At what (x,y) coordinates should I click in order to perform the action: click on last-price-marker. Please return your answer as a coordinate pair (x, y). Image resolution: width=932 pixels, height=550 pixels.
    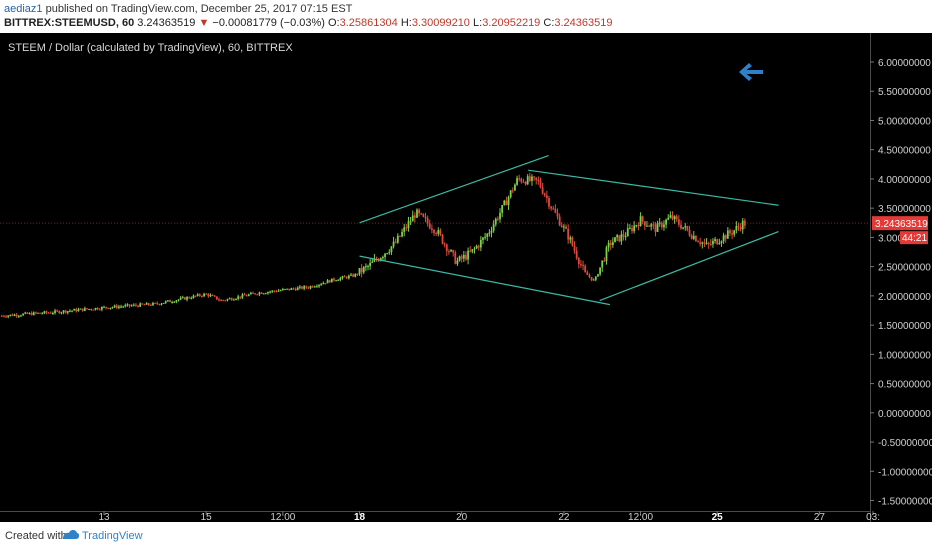
    Looking at the image, I should click on (900, 223).